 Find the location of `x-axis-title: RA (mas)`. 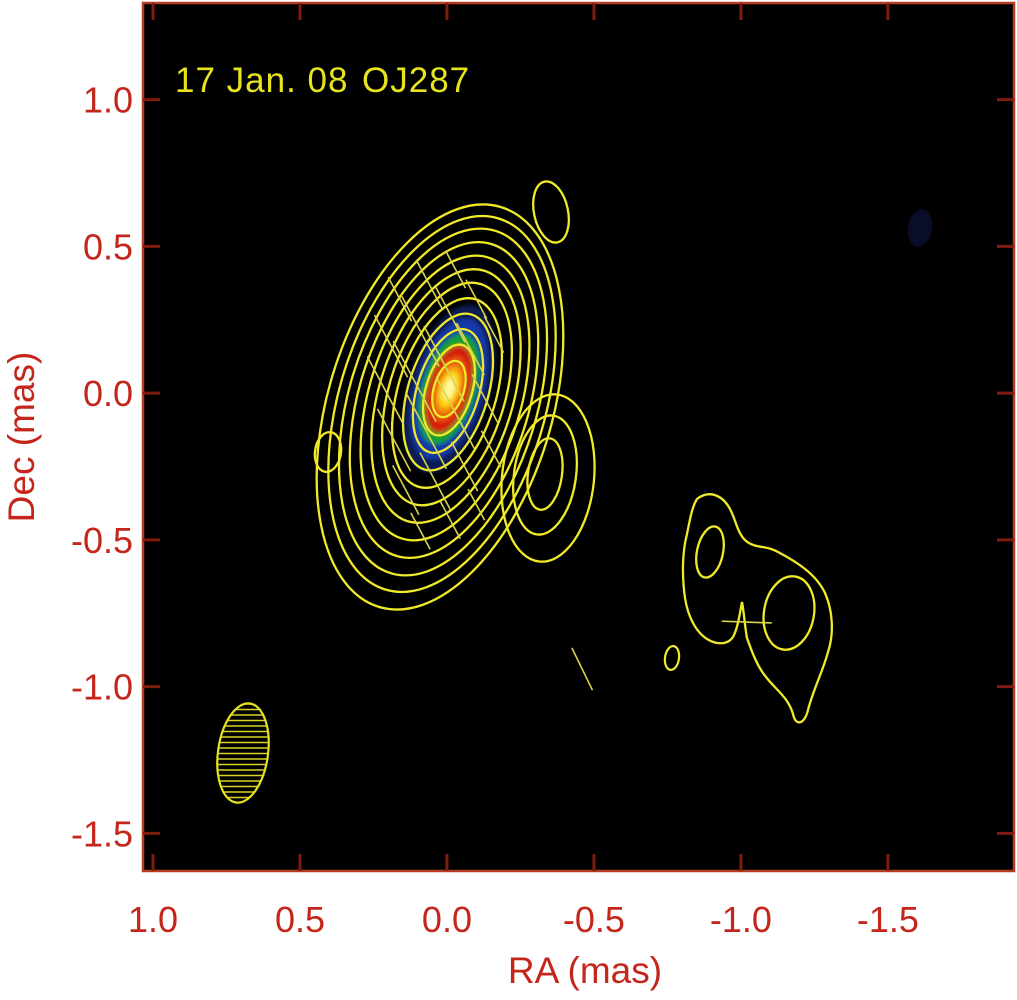

x-axis-title: RA (mas) is located at coordinates (585, 970).